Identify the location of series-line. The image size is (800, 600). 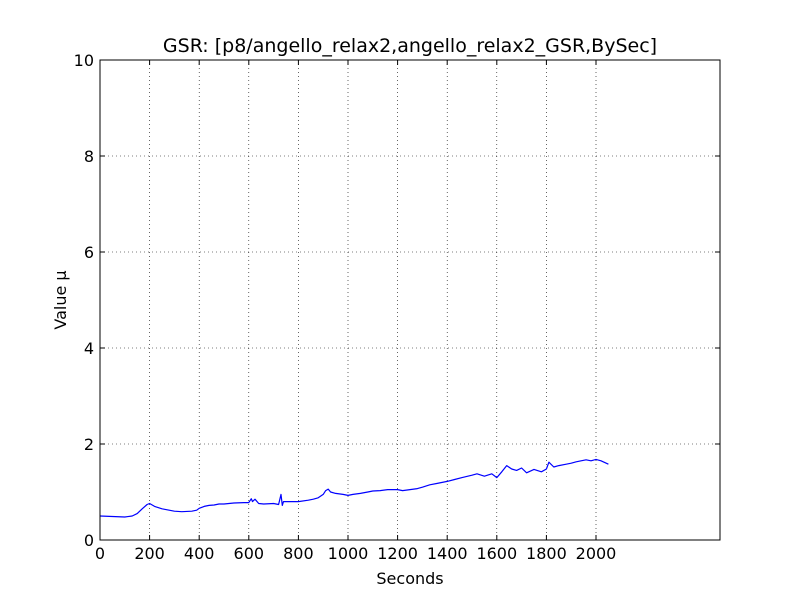
(354, 488).